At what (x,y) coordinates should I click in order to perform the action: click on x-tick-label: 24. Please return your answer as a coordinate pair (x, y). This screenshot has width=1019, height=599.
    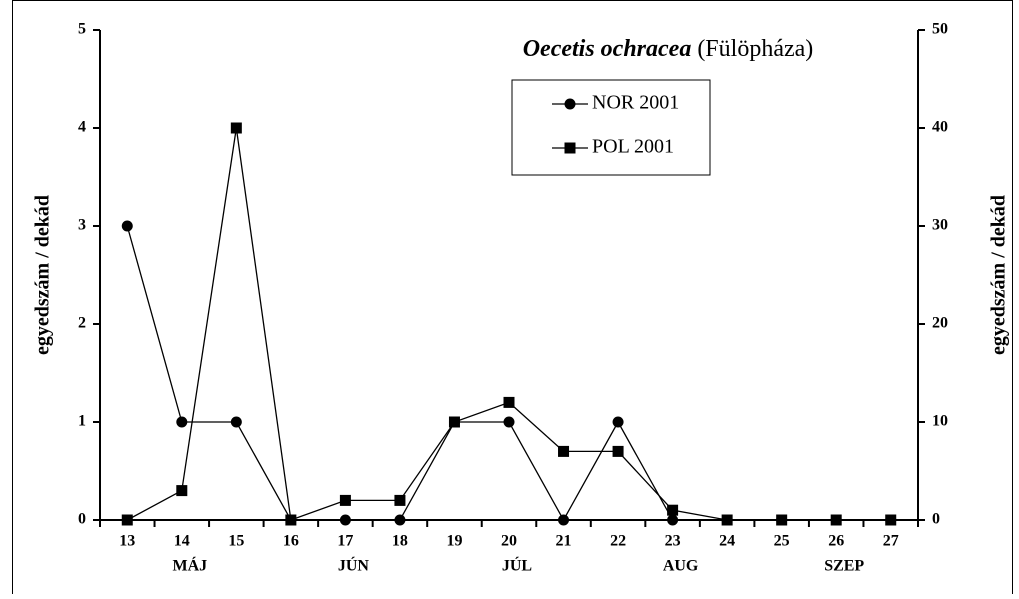
    Looking at the image, I should click on (727, 541).